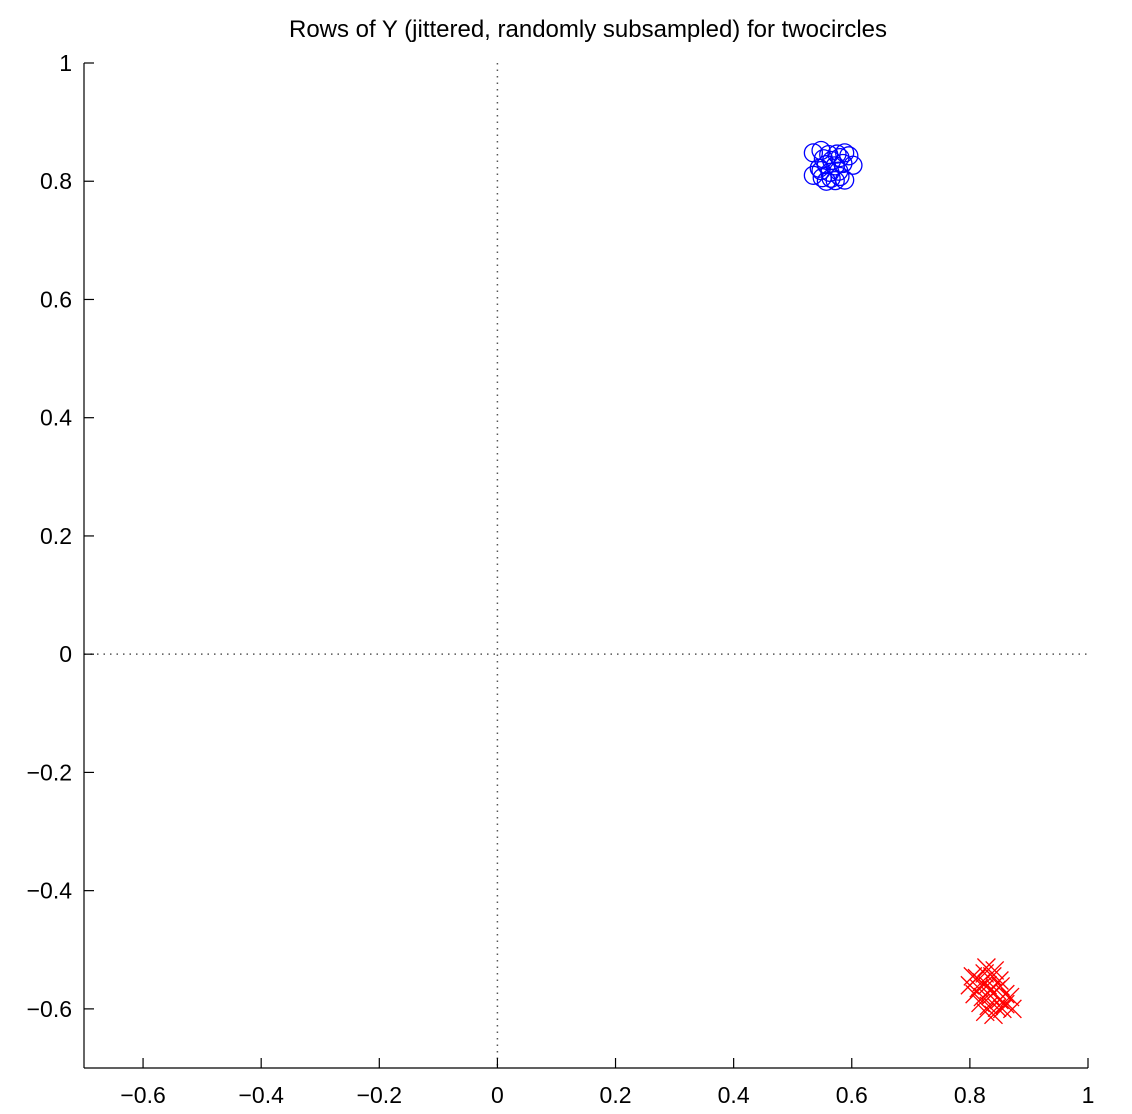 This screenshot has width=1132, height=1114. Describe the element at coordinates (852, 1095) in the screenshot. I see `x-tick-label: 0.6` at that location.